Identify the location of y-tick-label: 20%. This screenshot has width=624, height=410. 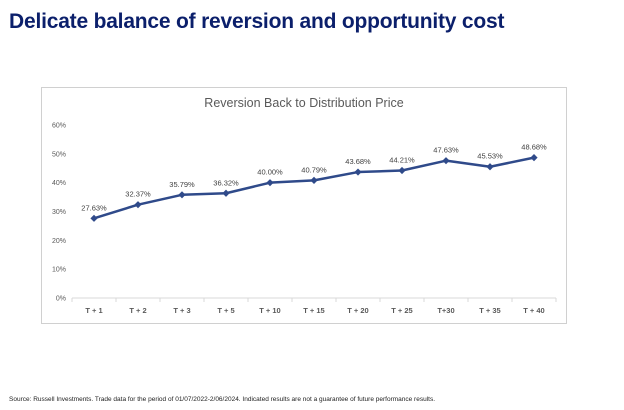
(59, 241).